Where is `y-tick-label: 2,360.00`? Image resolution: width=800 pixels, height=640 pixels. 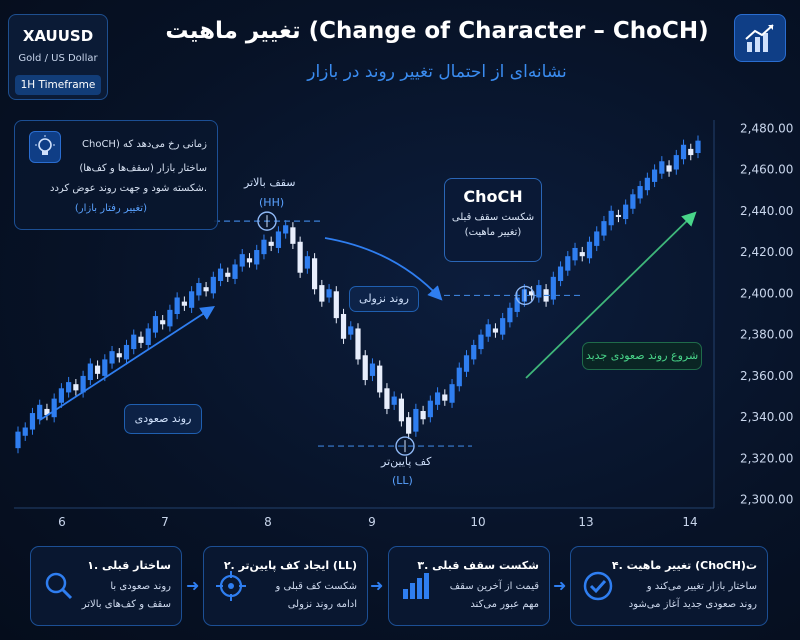 y-tick-label: 2,360.00 is located at coordinates (766, 376).